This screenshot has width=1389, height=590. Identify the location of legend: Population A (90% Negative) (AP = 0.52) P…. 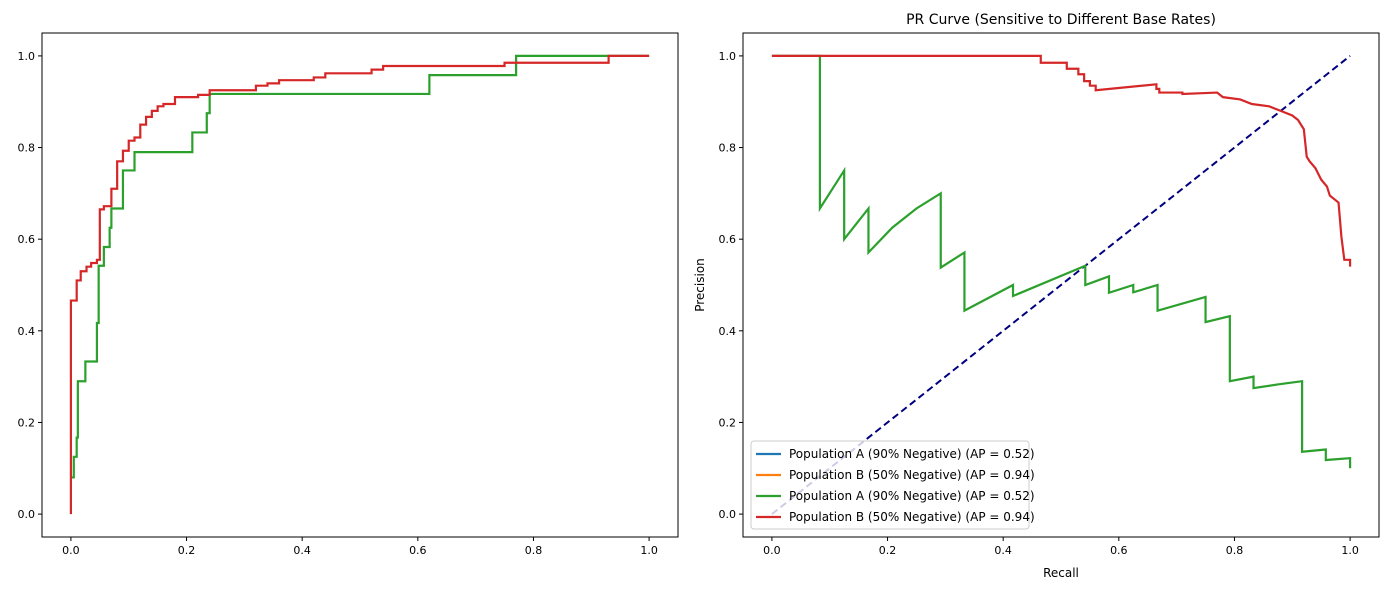
(892, 485).